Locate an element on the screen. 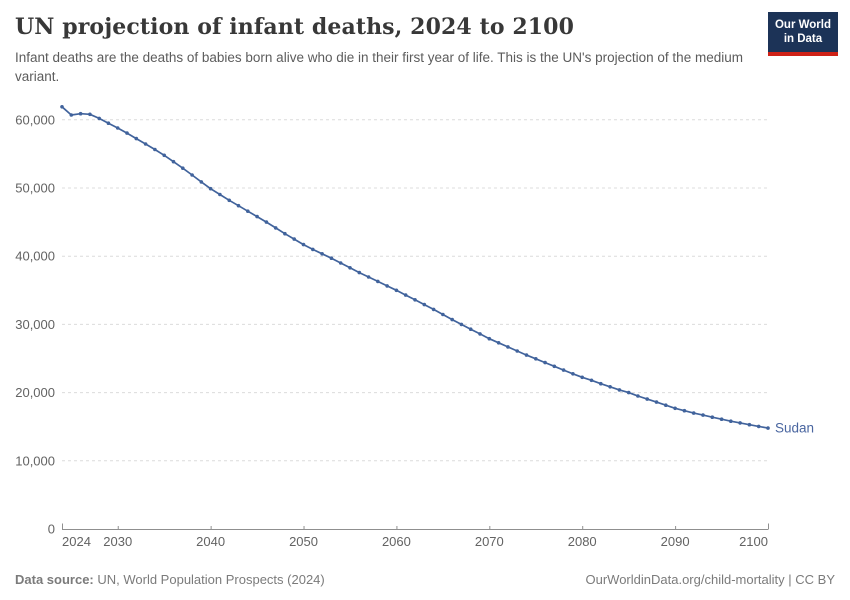  y-axis-tick-label: 20,000 is located at coordinates (35, 392).